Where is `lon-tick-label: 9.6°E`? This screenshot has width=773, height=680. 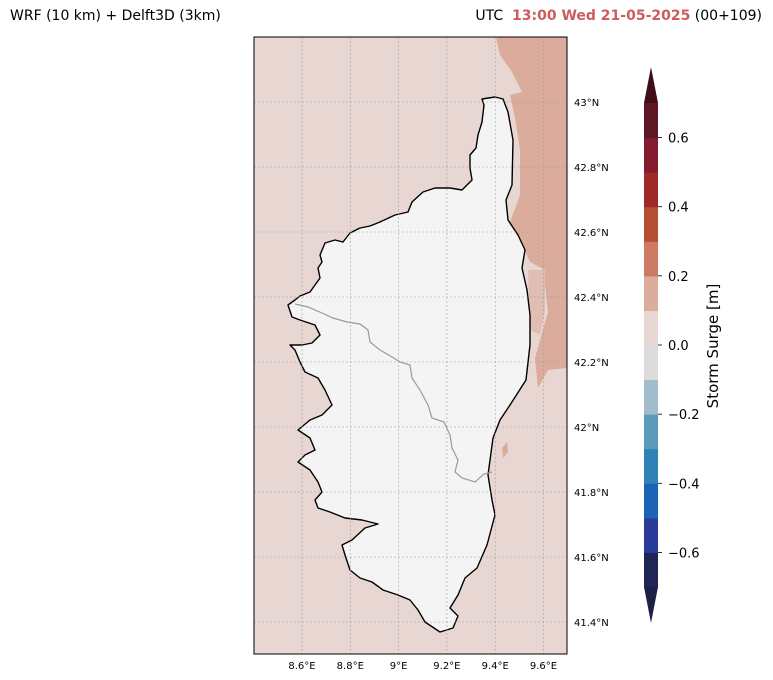
lon-tick-label: 9.6°E is located at coordinates (543, 666).